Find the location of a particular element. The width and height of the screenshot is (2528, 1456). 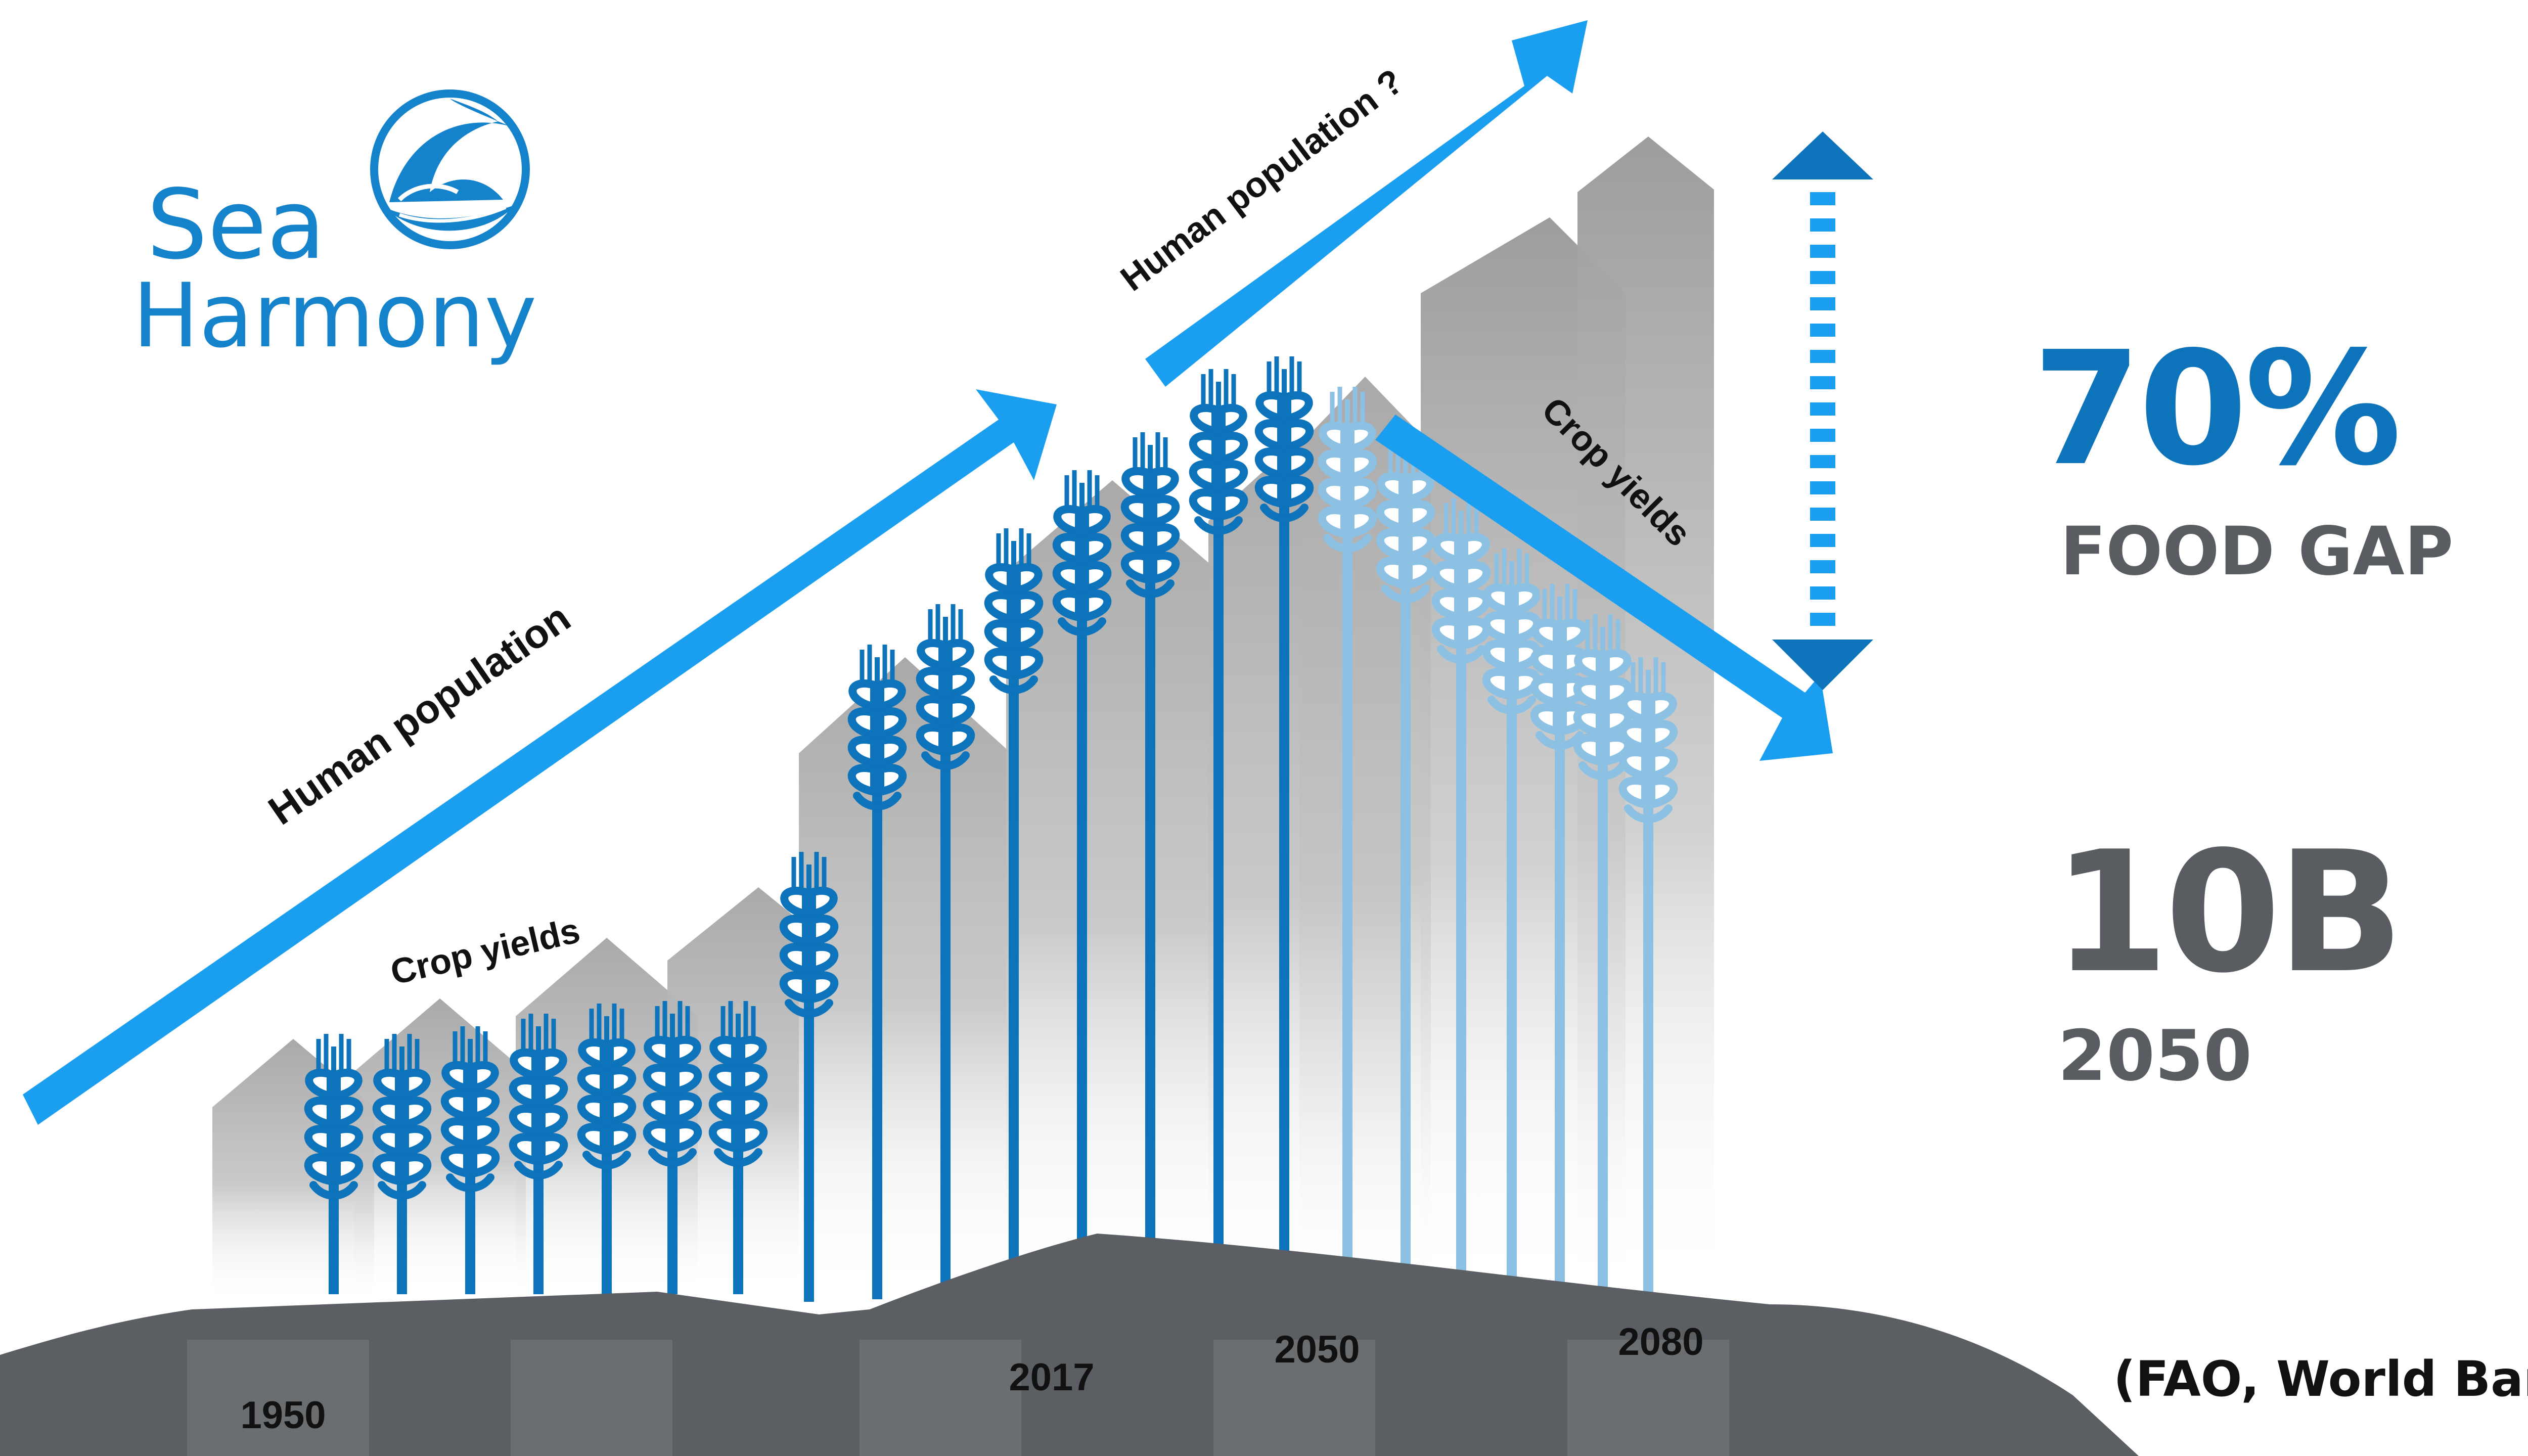

year-label-2050: 2050 is located at coordinates (1317, 1349).